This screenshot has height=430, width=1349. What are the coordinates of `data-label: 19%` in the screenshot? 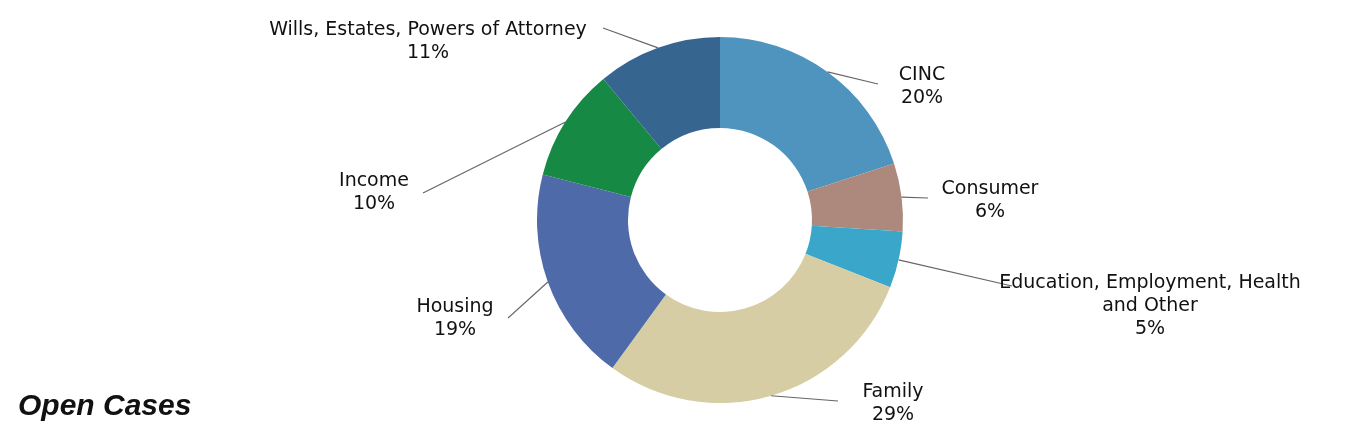 It's located at (455, 327).